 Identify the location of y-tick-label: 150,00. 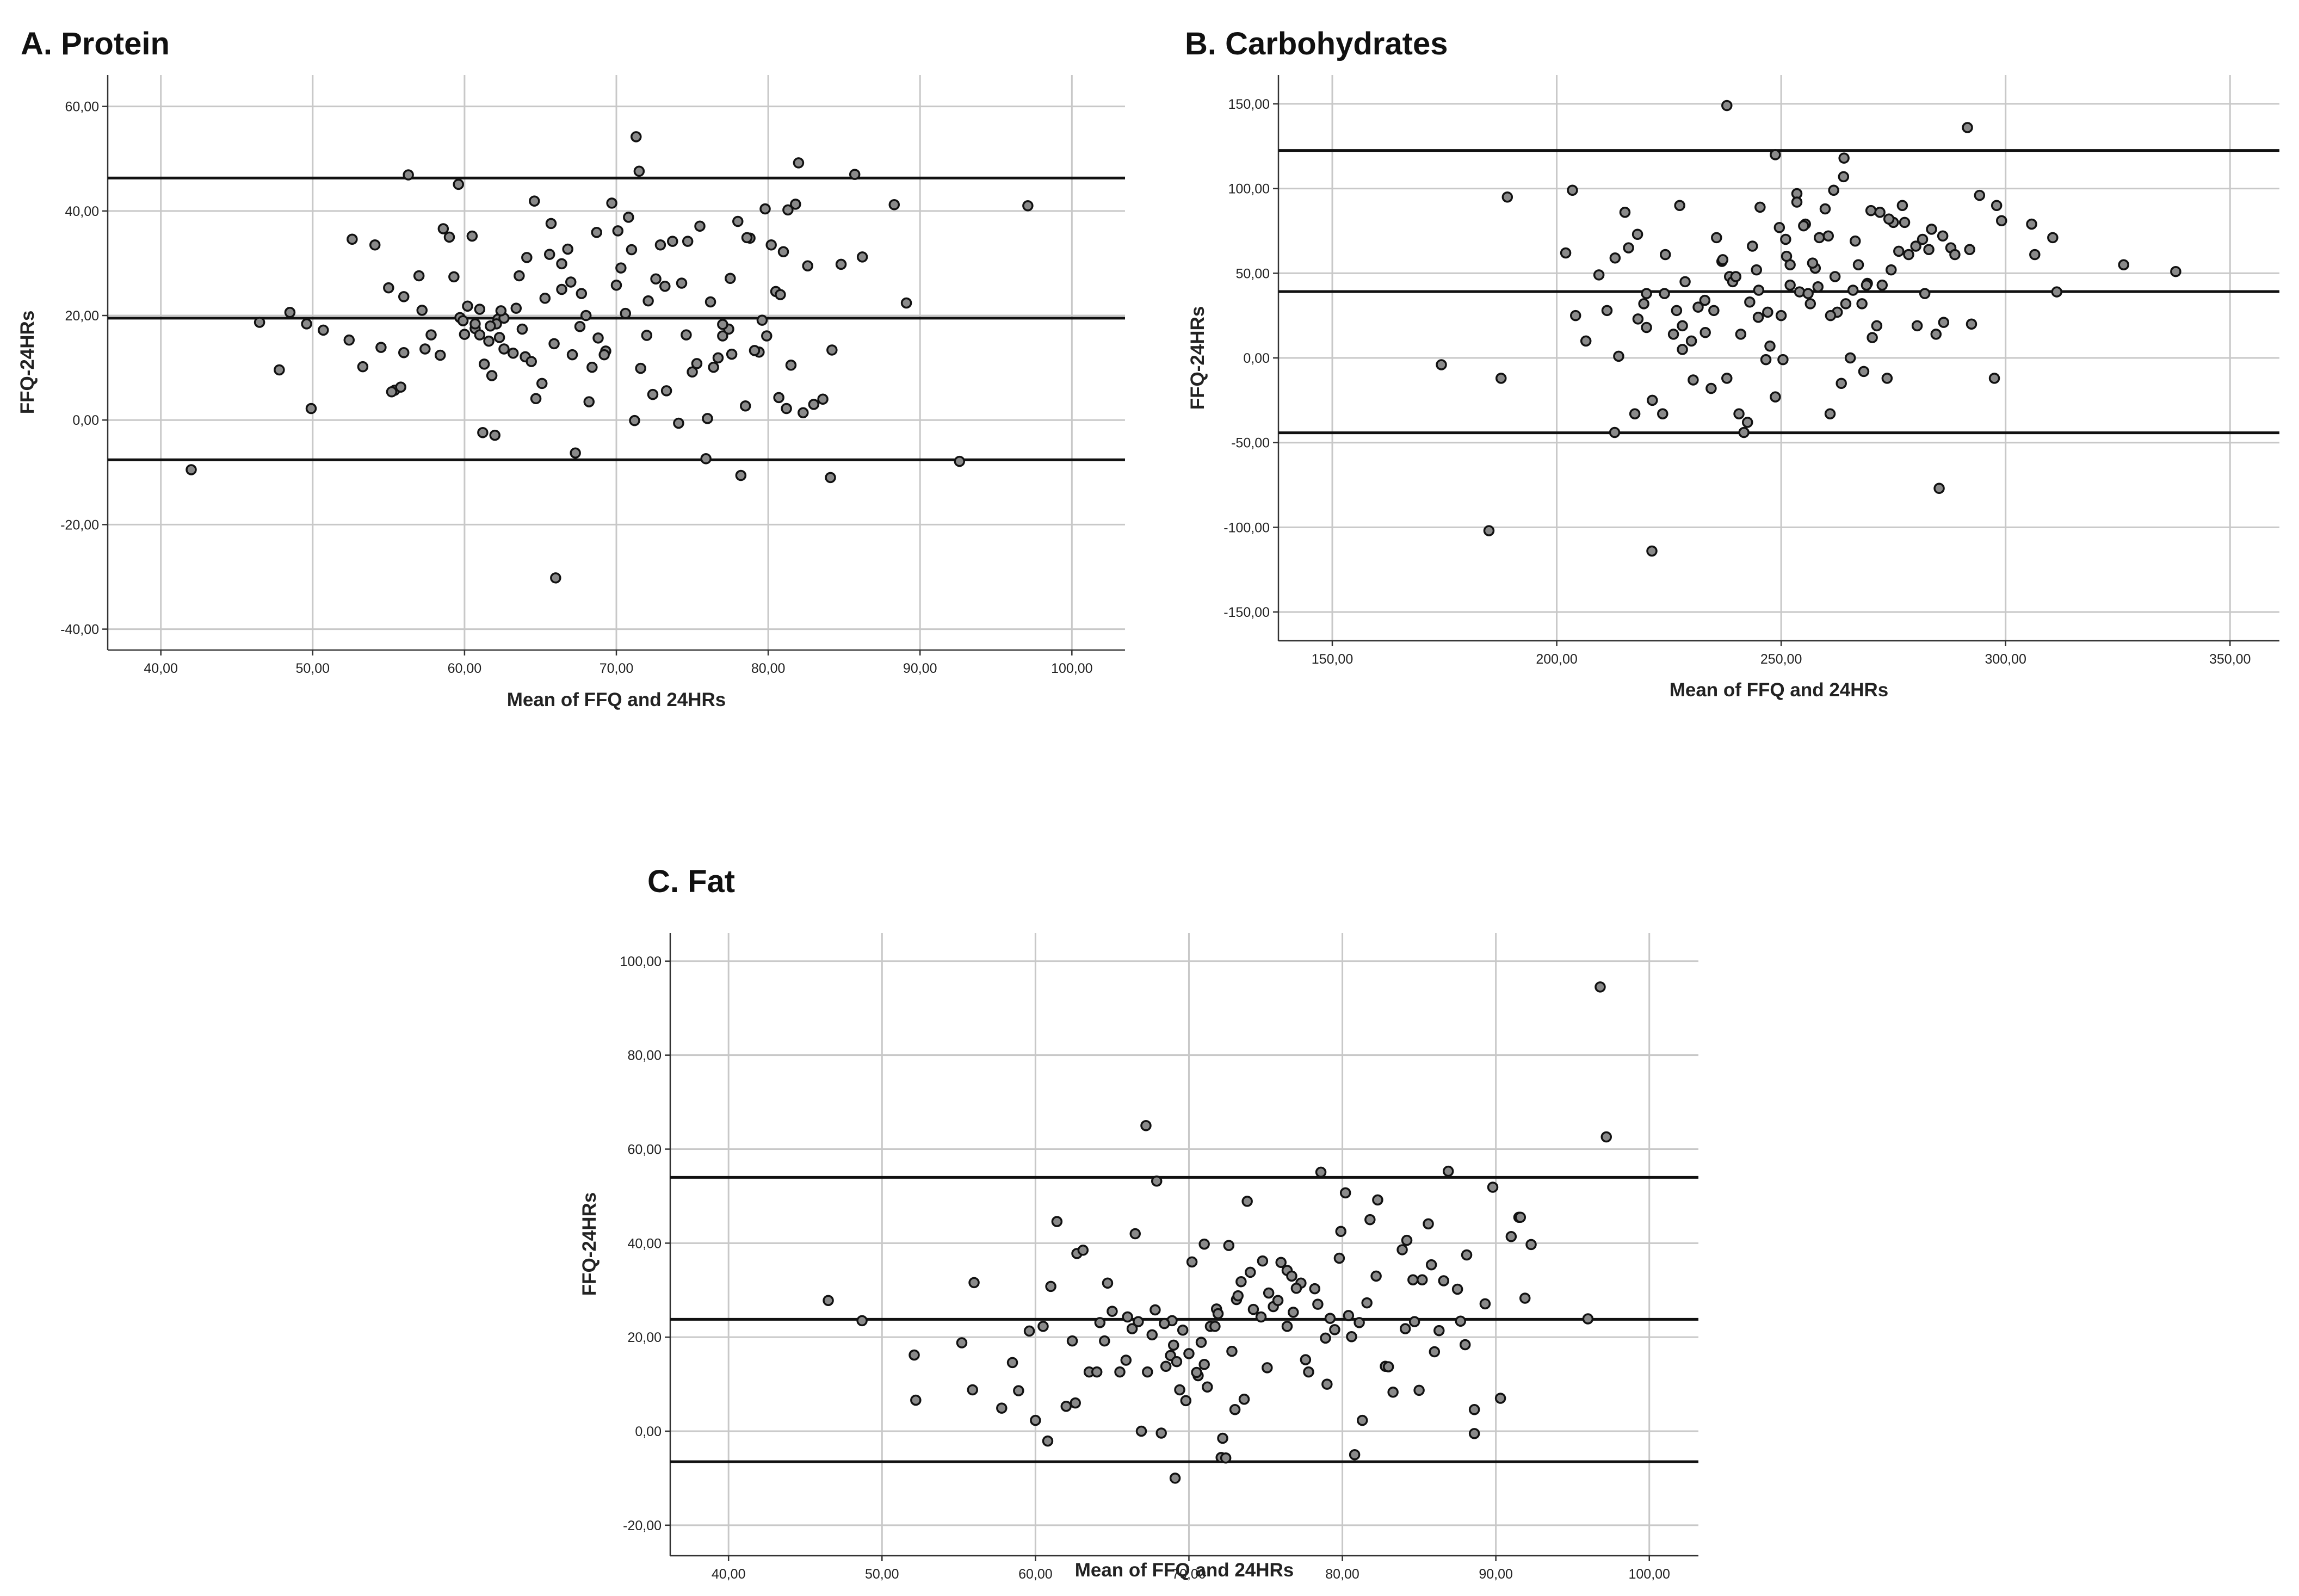
(1249, 104).